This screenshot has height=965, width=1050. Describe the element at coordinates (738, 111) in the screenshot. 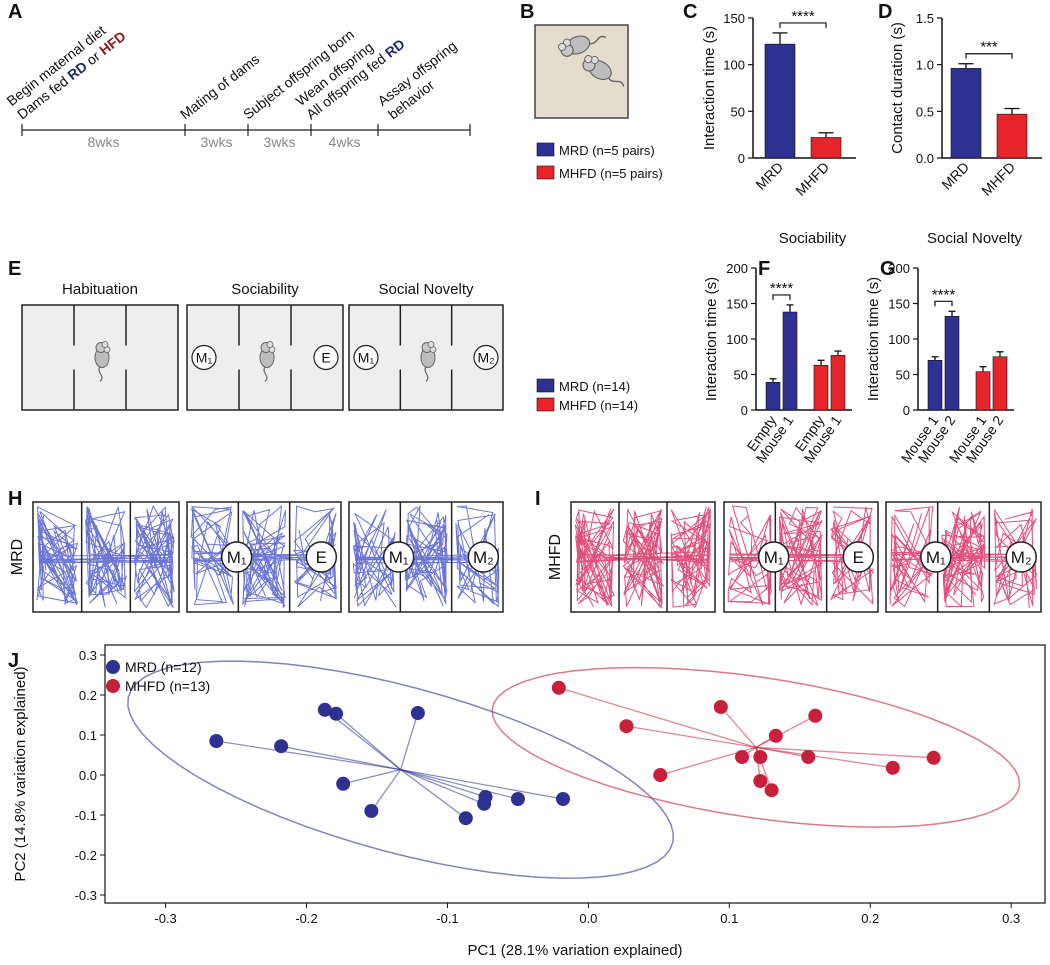

I see `y-tick-label: 50` at that location.